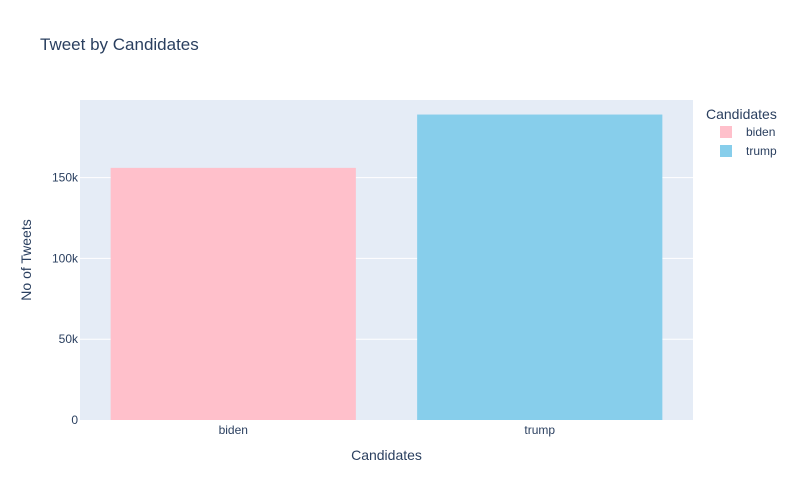 The width and height of the screenshot is (800, 500). I want to click on y-axis-title: No of Tweets, so click(26, 259).